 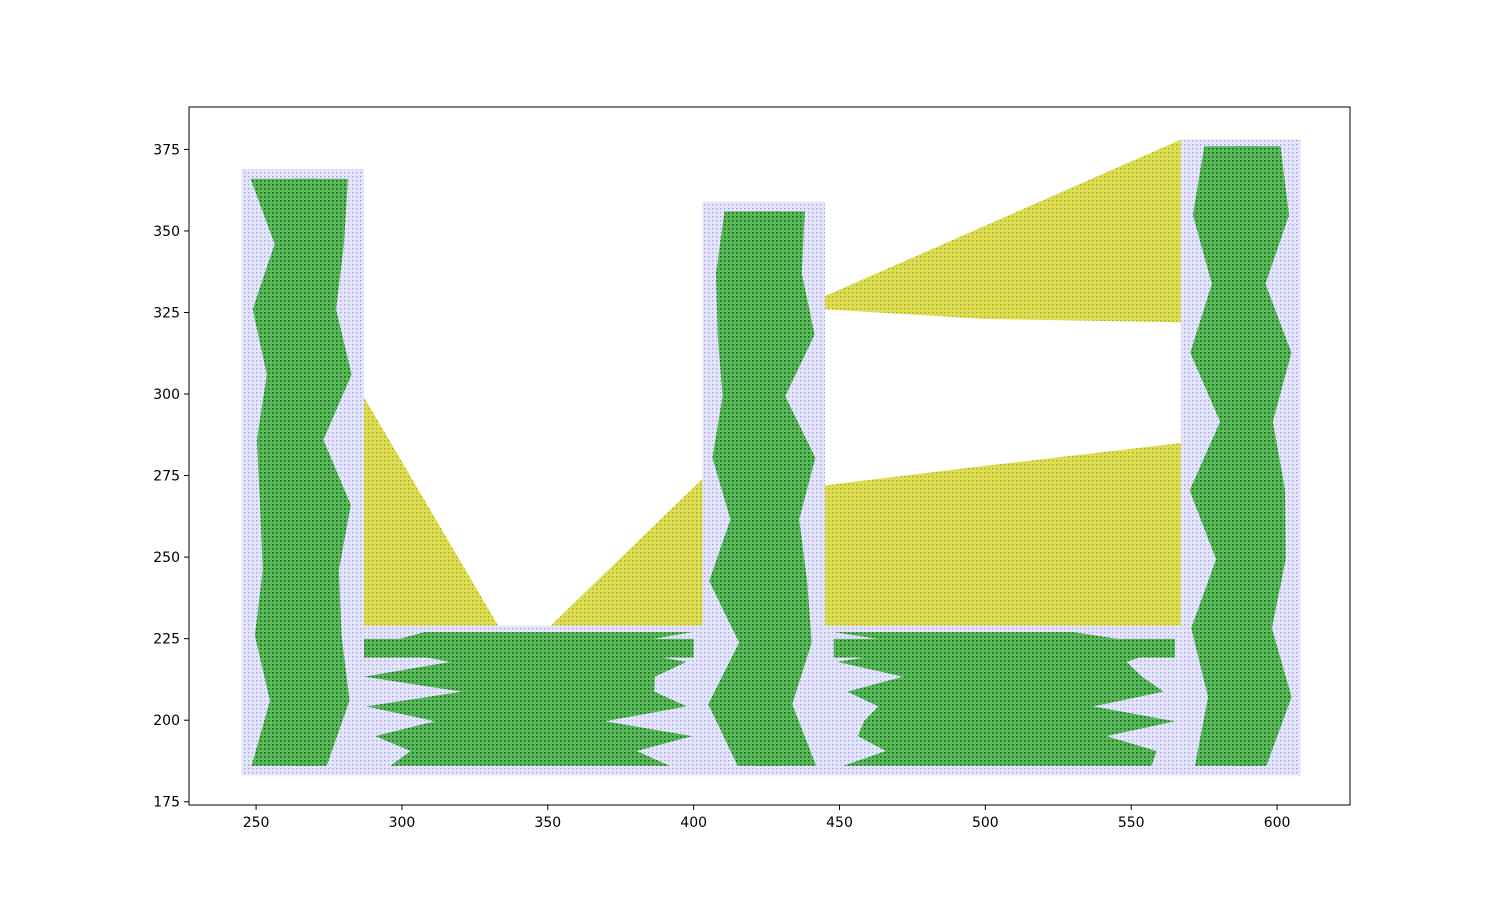 I want to click on y-axis: 175 200 225 250 275 300 325 350 375, so click(x=171, y=476).